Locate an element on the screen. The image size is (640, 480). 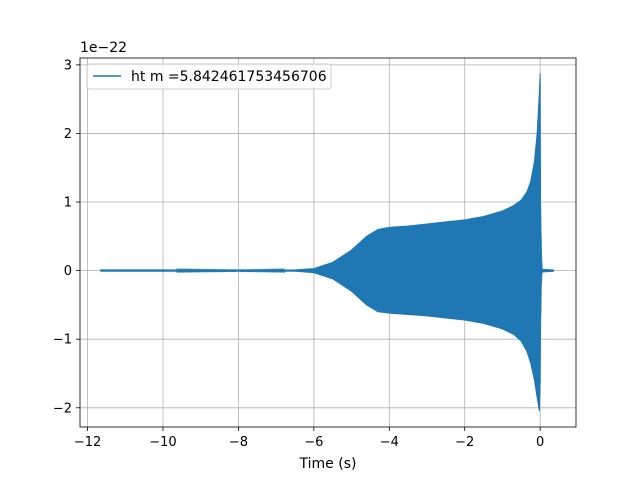
y-tick-label: 2 is located at coordinates (68, 134).